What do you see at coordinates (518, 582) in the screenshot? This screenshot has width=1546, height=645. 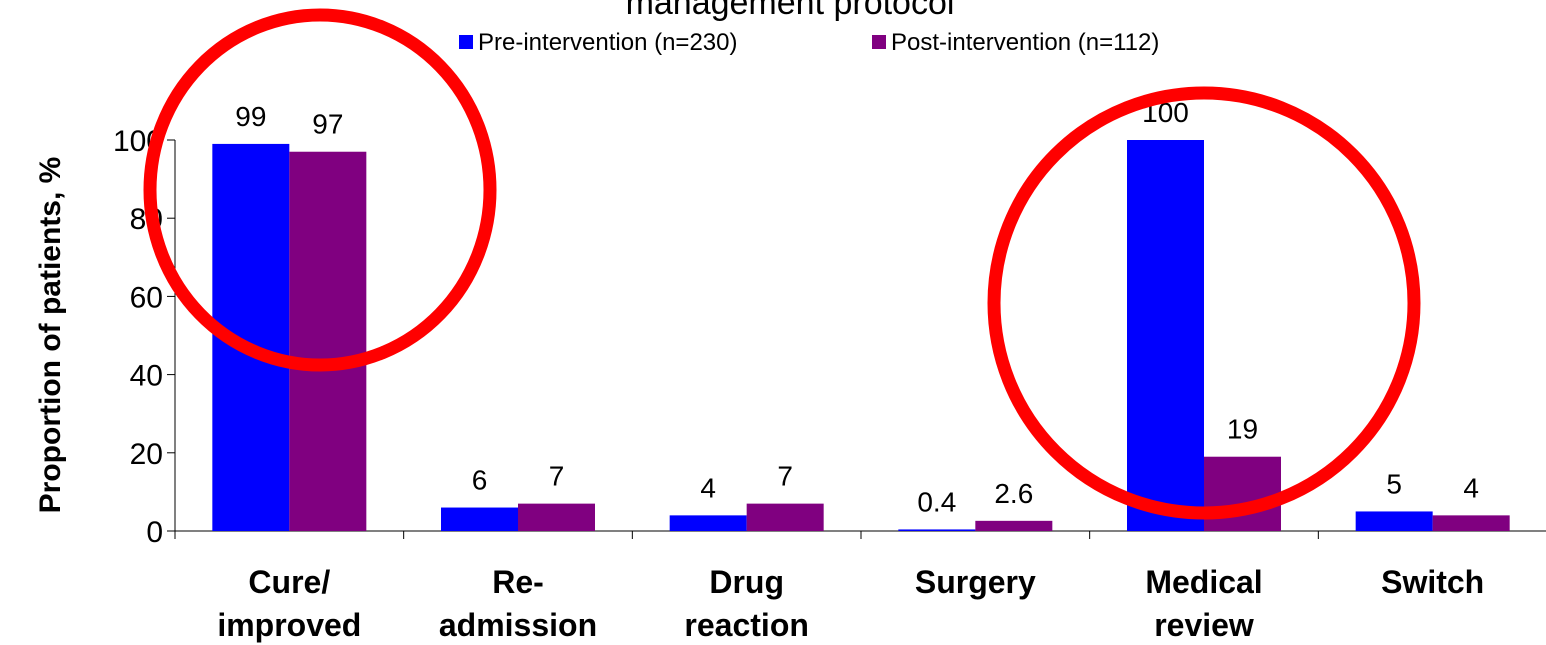 I see `x-category-label-line: Re-` at bounding box center [518, 582].